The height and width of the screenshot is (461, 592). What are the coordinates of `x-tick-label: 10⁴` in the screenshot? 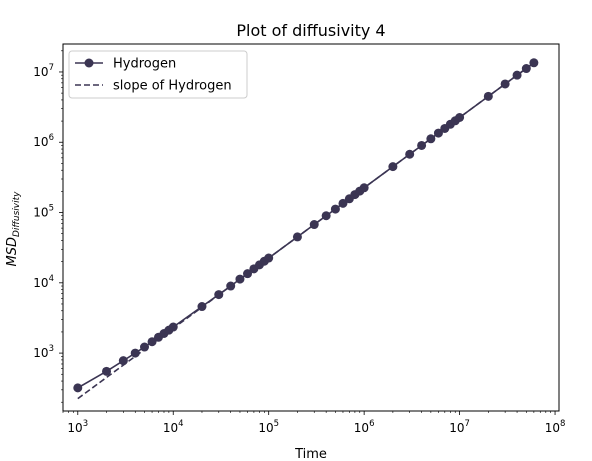 It's located at (173, 427).